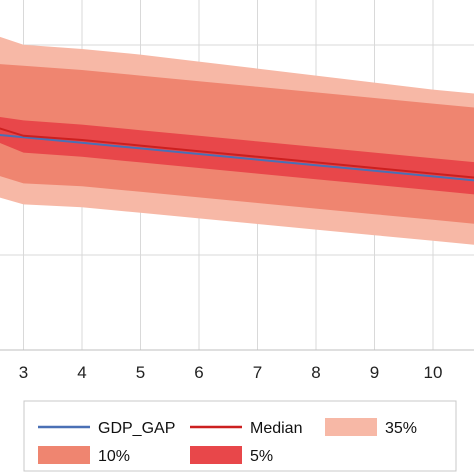  Describe the element at coordinates (23, 372) in the screenshot. I see `x-tick-label: 3` at that location.